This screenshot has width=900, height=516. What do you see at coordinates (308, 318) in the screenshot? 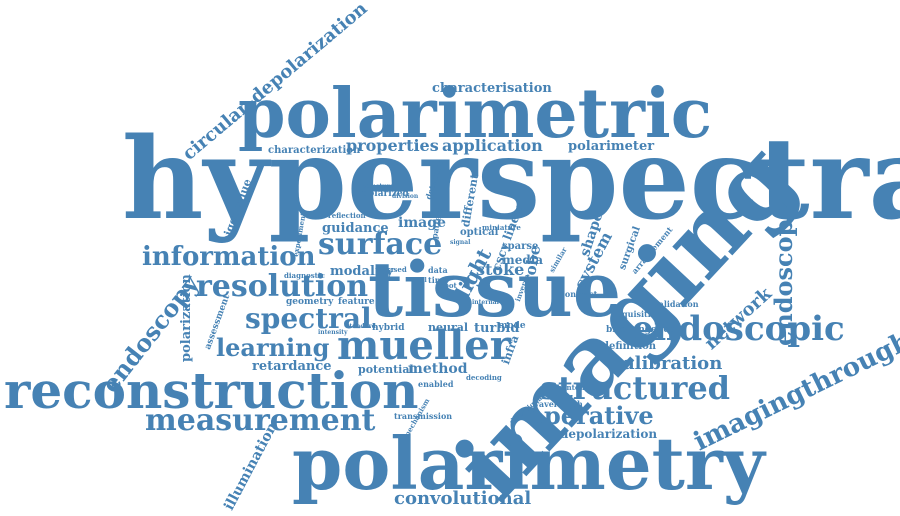
I see `word: spectral` at bounding box center [308, 318].